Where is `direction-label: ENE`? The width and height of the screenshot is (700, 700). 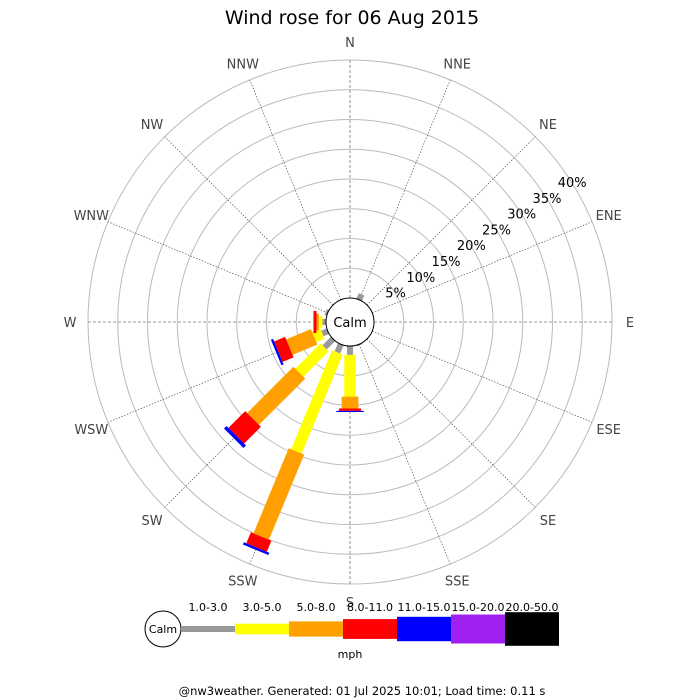
direction-label: ENE is located at coordinates (609, 216).